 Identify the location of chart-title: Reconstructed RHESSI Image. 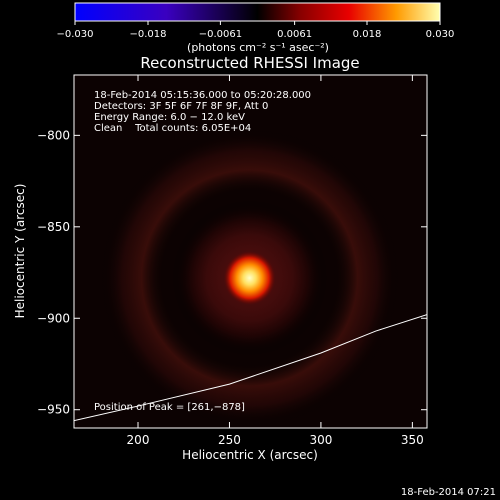
(249, 63).